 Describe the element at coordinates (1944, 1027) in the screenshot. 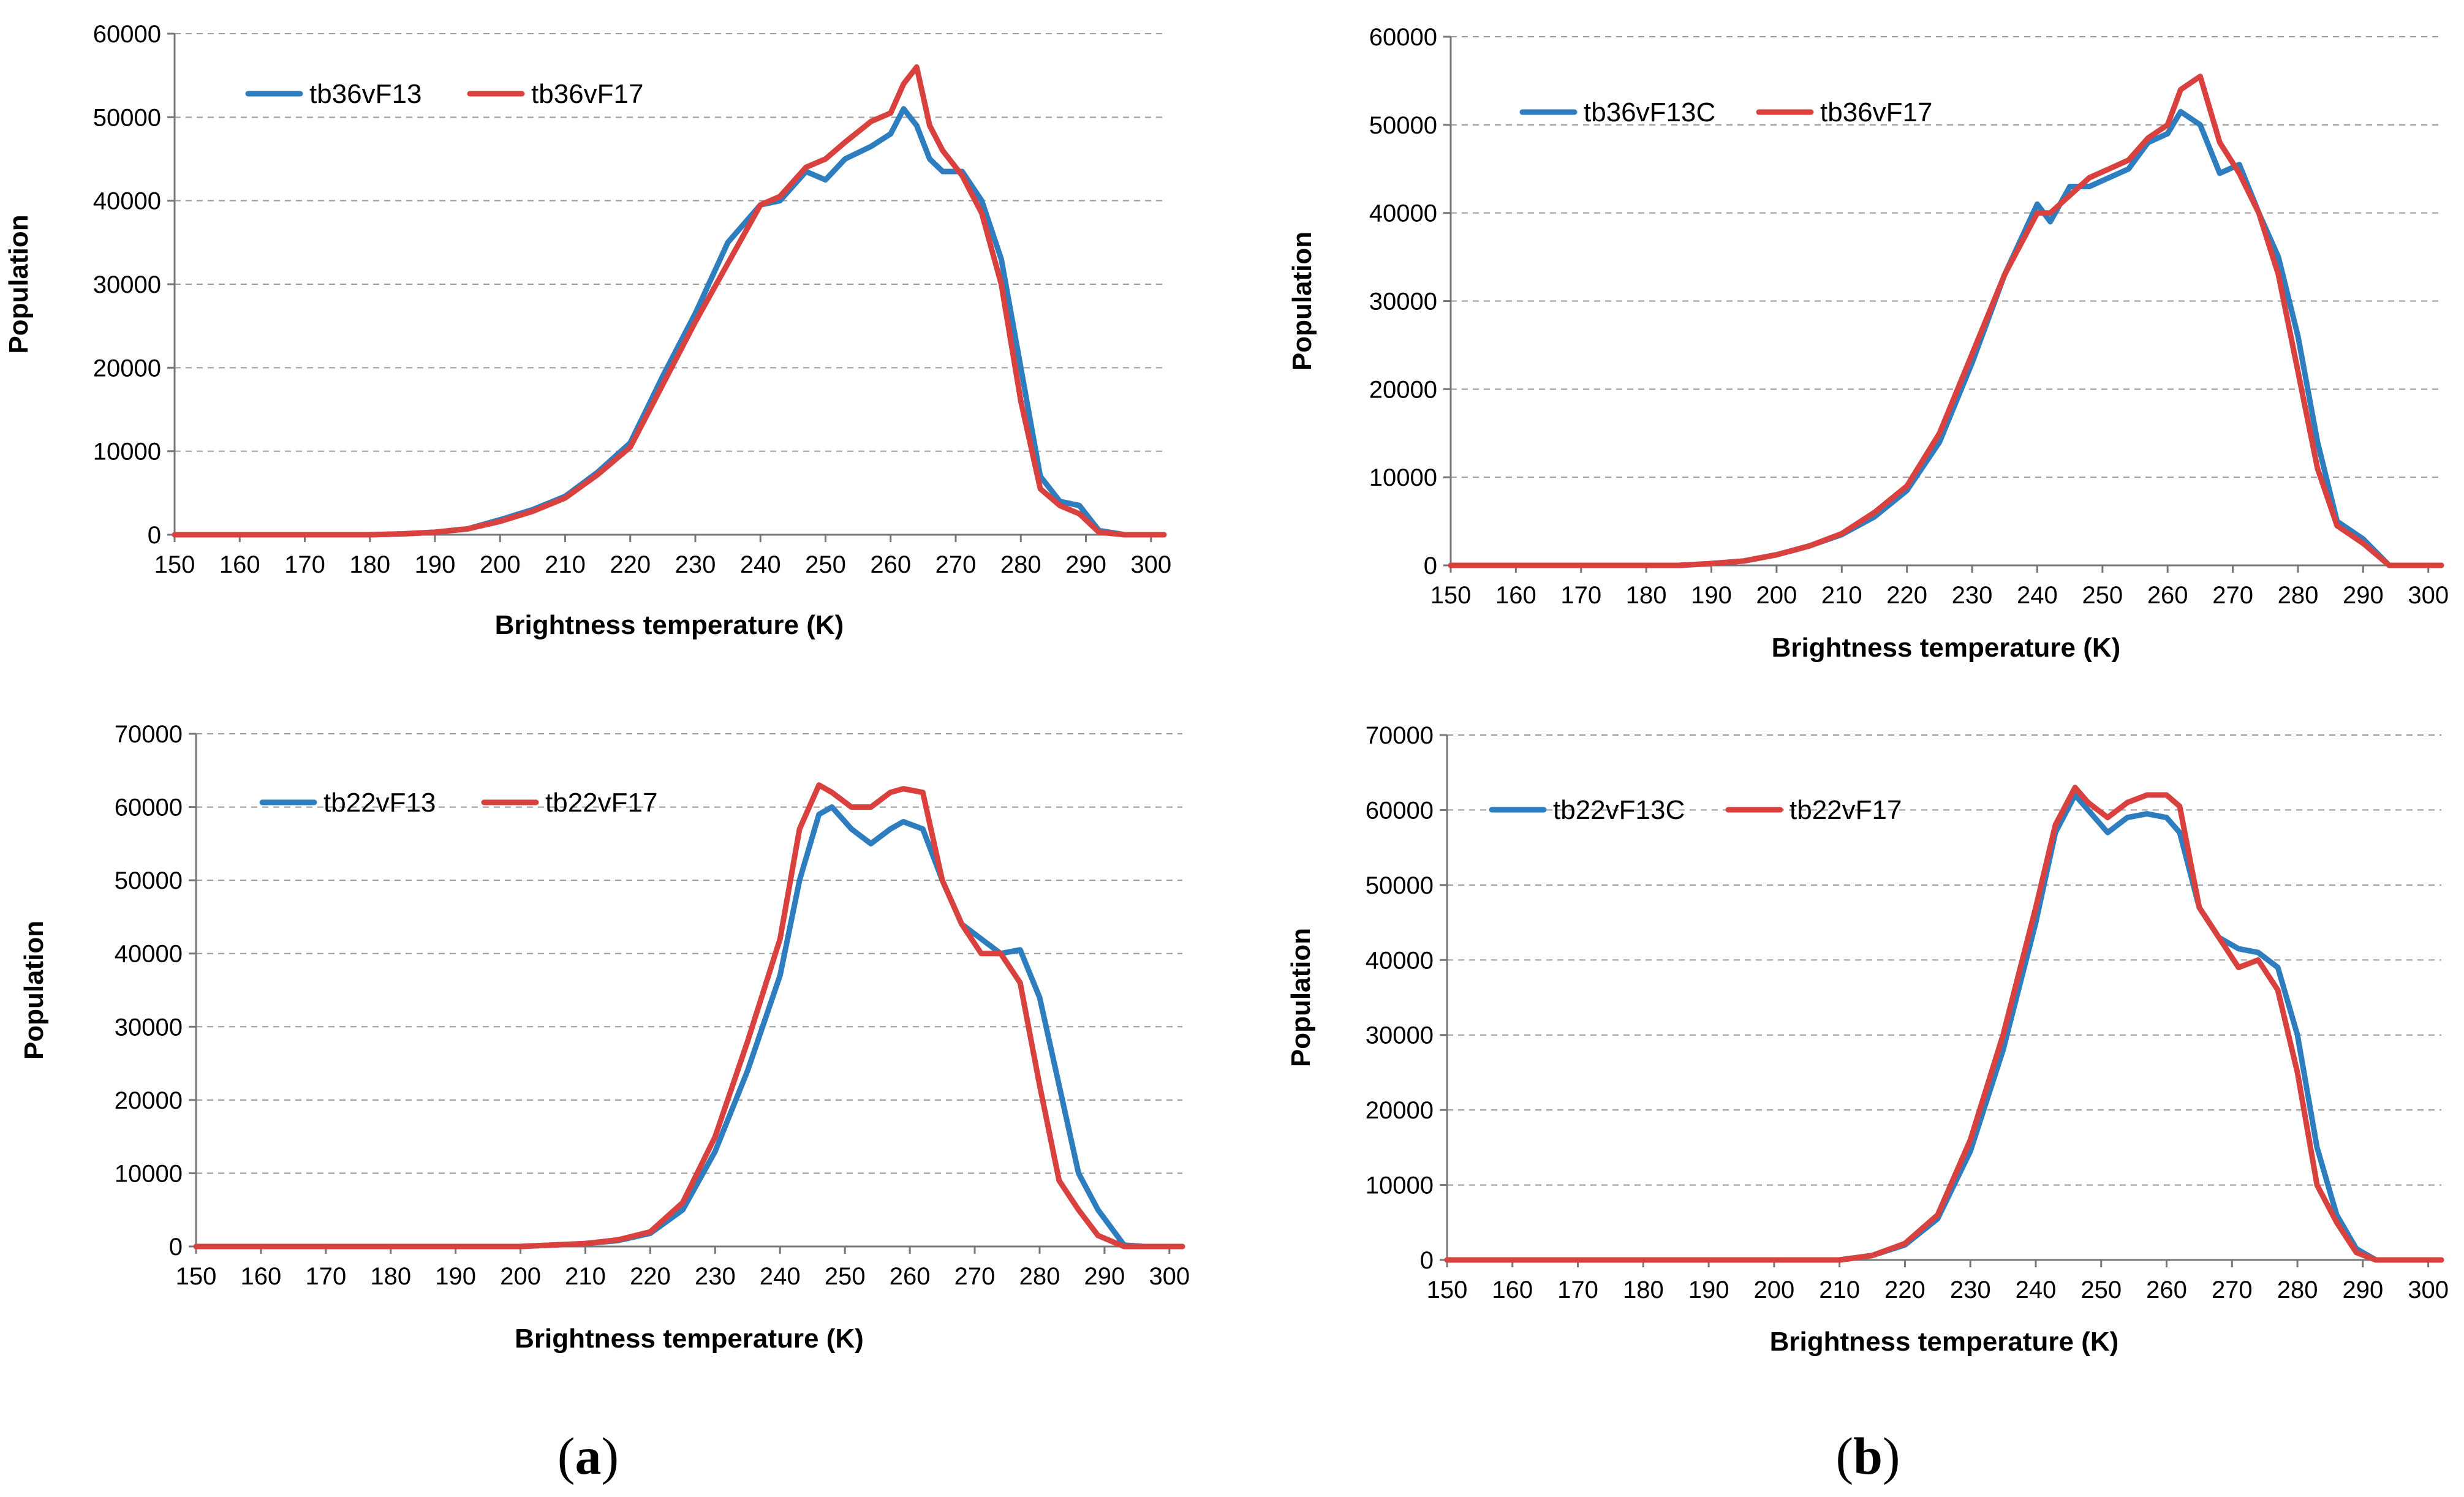

I see `series-line-tb22vF13C` at that location.